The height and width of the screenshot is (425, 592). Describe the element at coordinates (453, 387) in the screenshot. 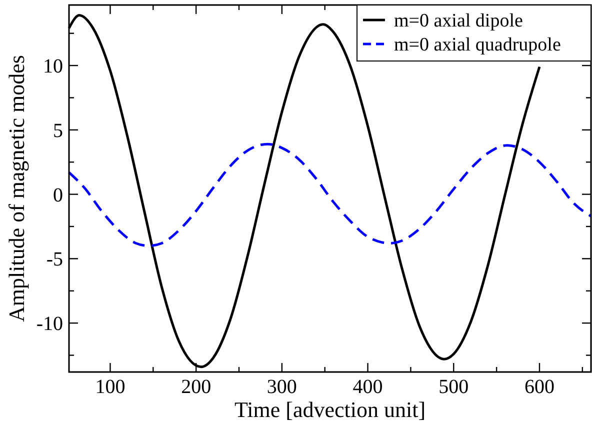

I see `x-tick-label: 500` at that location.